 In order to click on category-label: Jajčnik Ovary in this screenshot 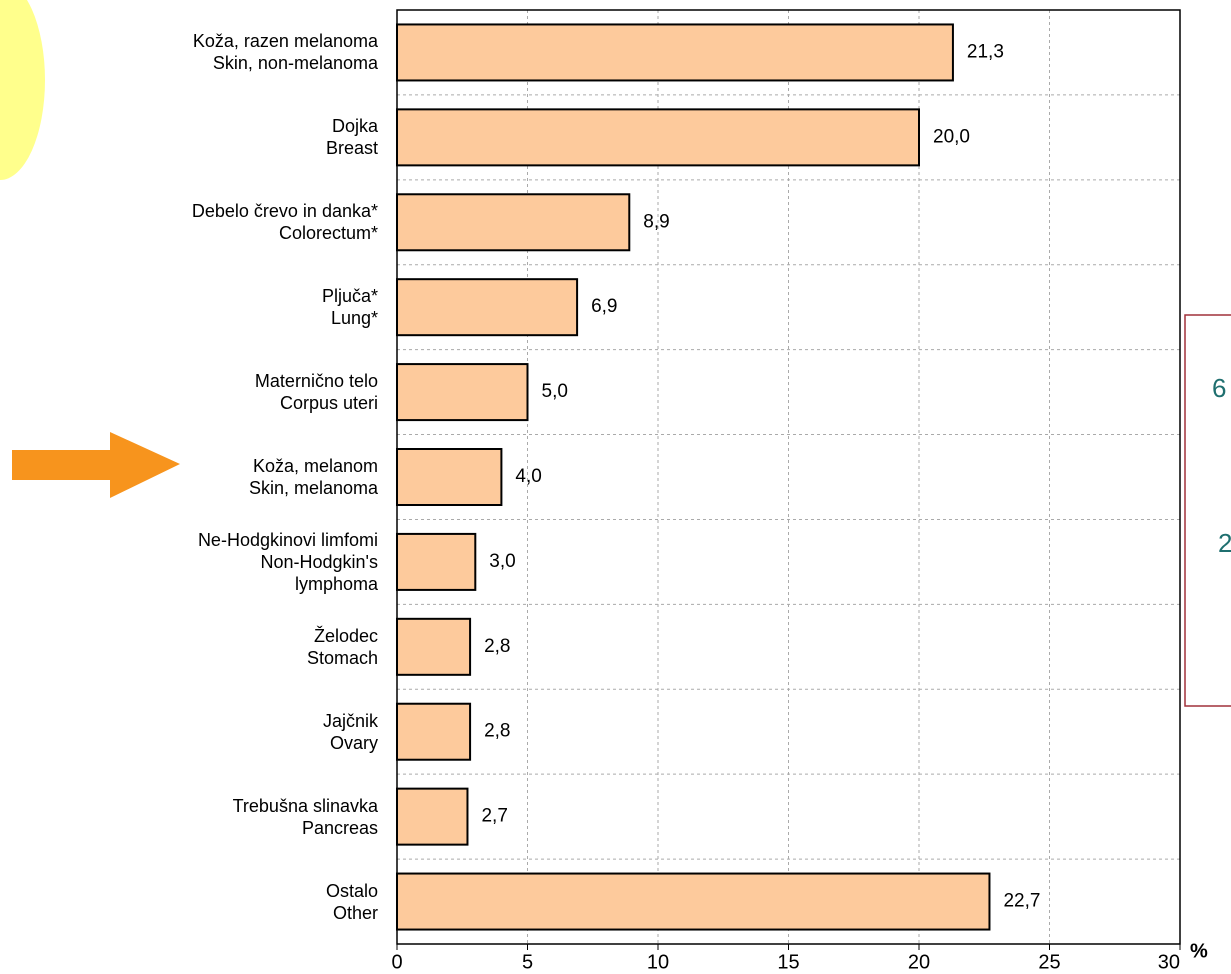, I will do `click(350, 731)`.